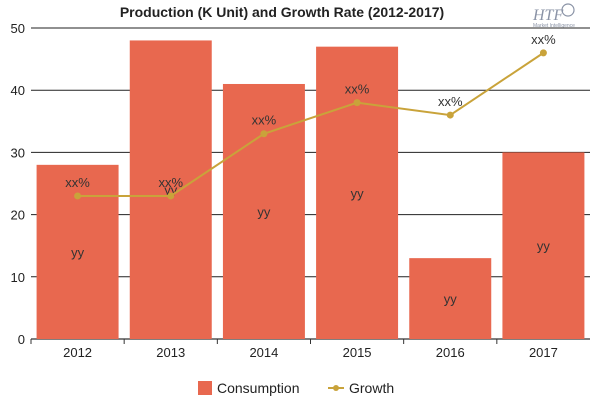 Image resolution: width=600 pixels, height=400 pixels. Describe the element at coordinates (568, 10) in the screenshot. I see `globe-icon` at that location.